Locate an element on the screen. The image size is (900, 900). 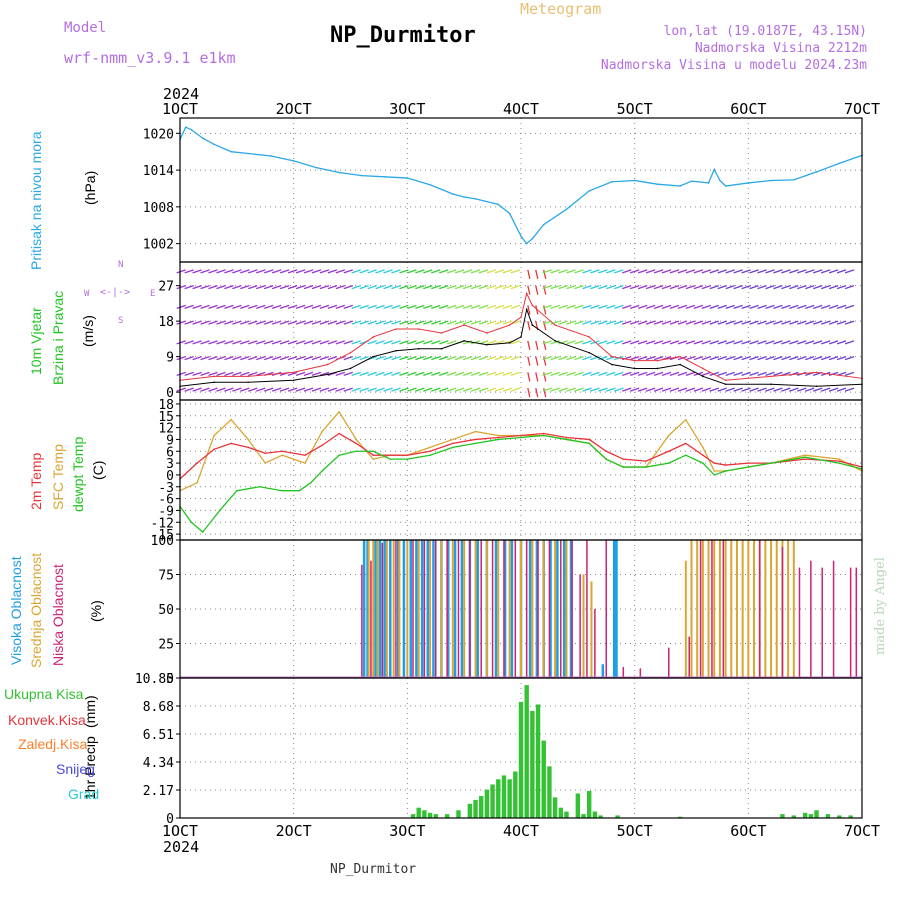
y-tick-label: 18 is located at coordinates (166, 405).